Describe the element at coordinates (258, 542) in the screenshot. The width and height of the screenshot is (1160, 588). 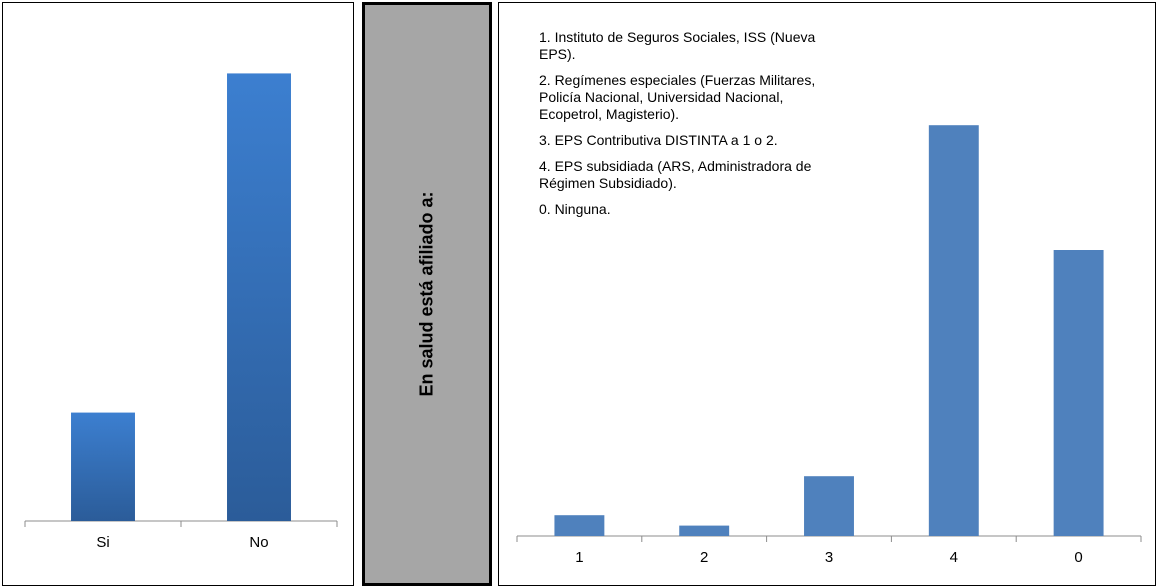
I see `x-tick-label-No: No` at that location.